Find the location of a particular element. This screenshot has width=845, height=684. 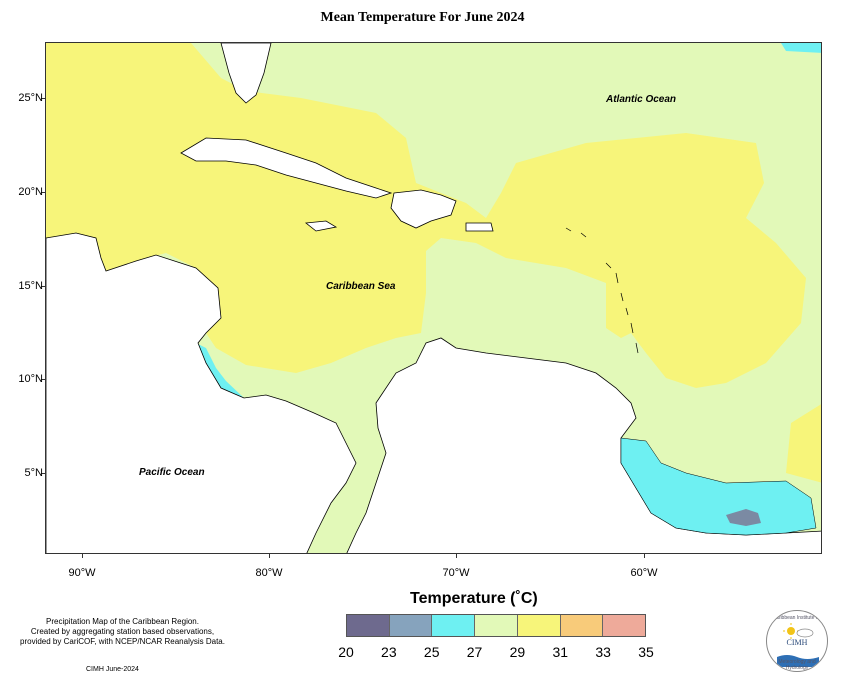

lat-label: 10°N is located at coordinates (30, 379).